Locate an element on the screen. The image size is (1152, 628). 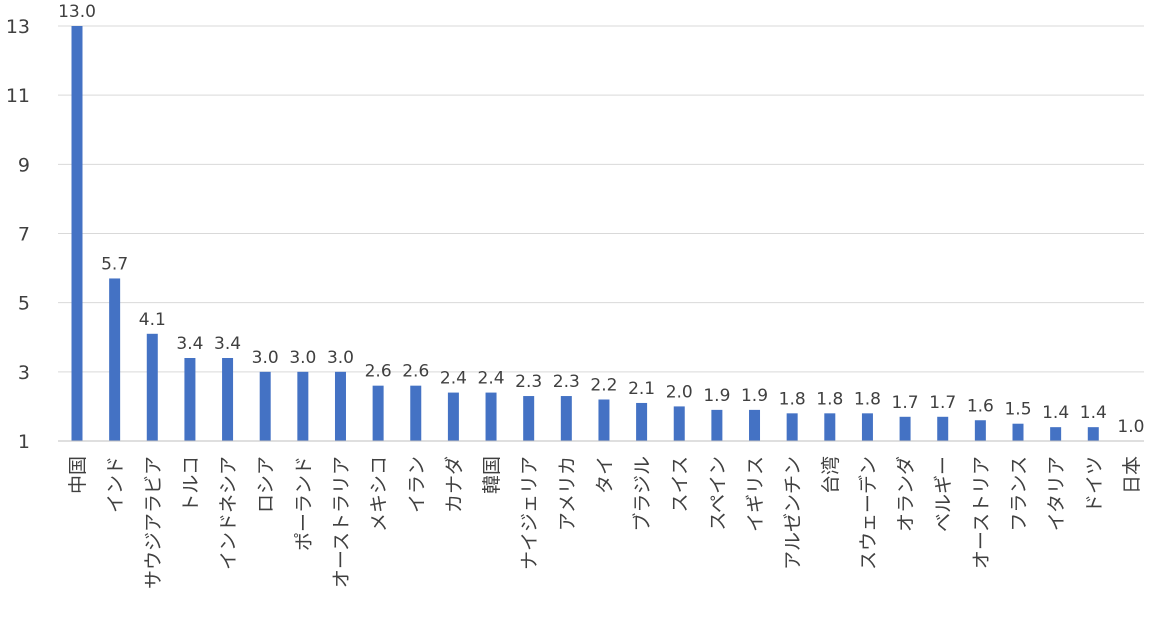
data-label: 13.0 is located at coordinates (77, 12).